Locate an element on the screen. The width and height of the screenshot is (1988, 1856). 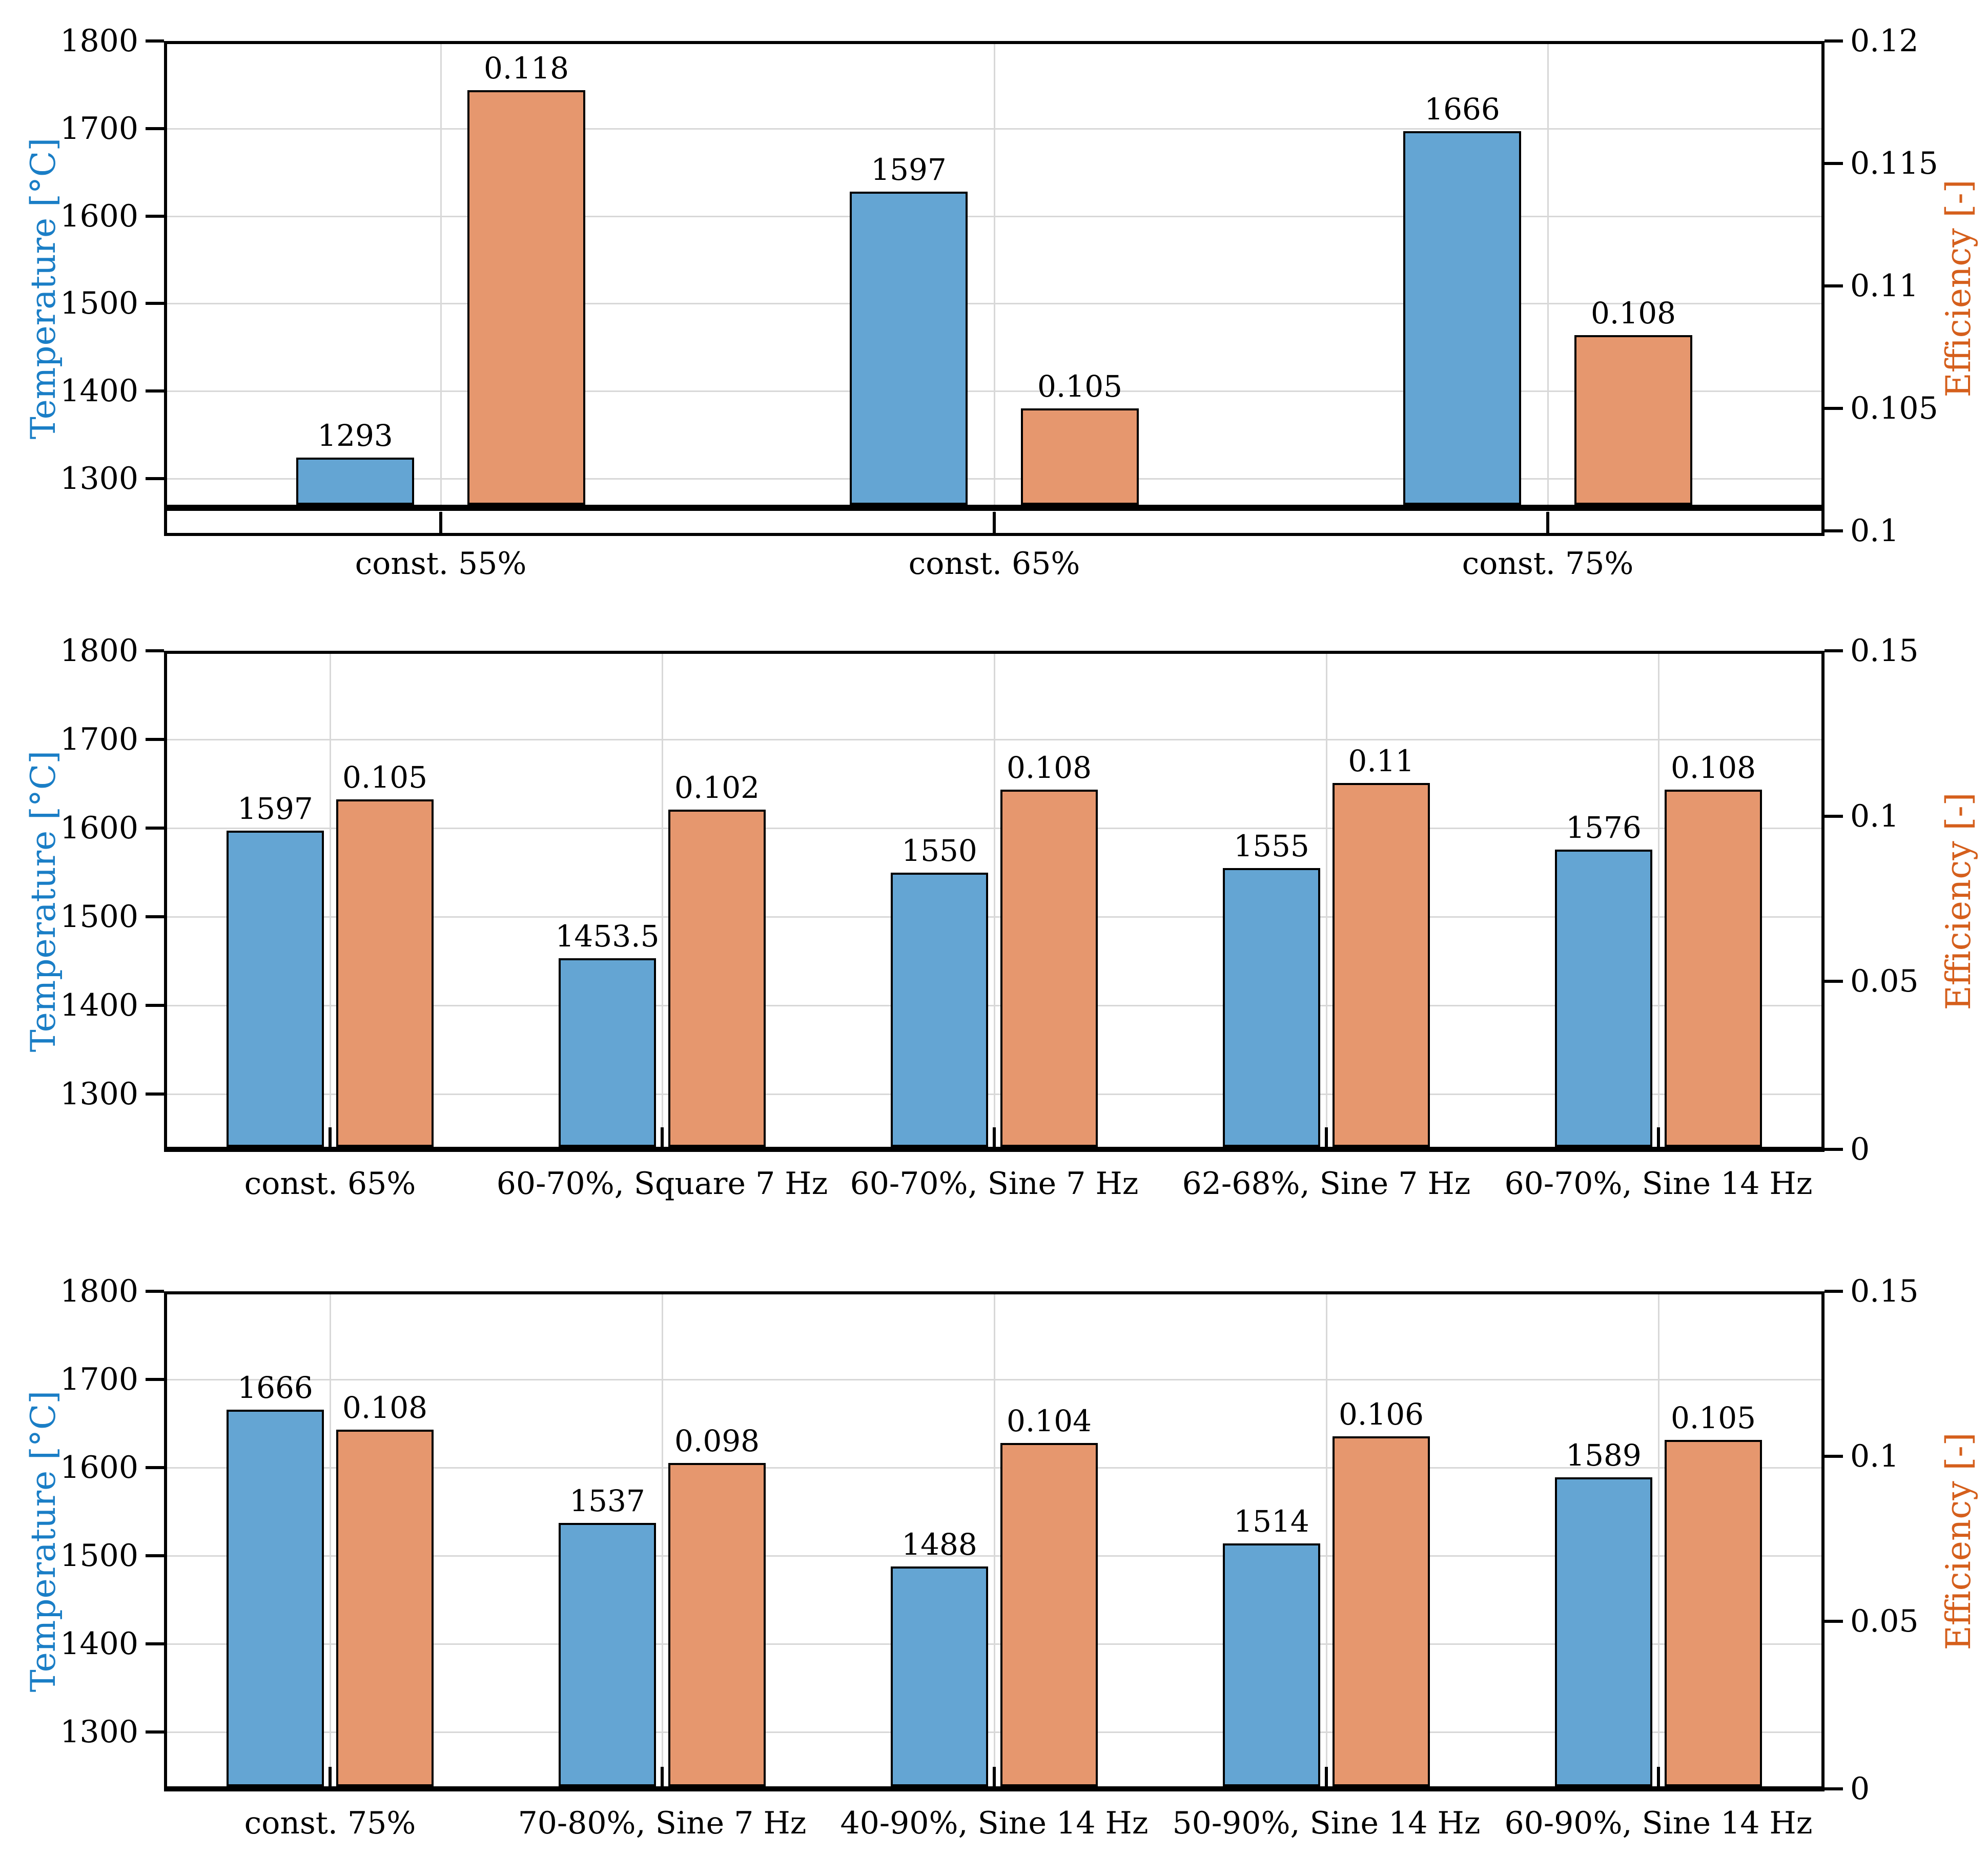
category-label: const. 75% is located at coordinates (330, 1823).